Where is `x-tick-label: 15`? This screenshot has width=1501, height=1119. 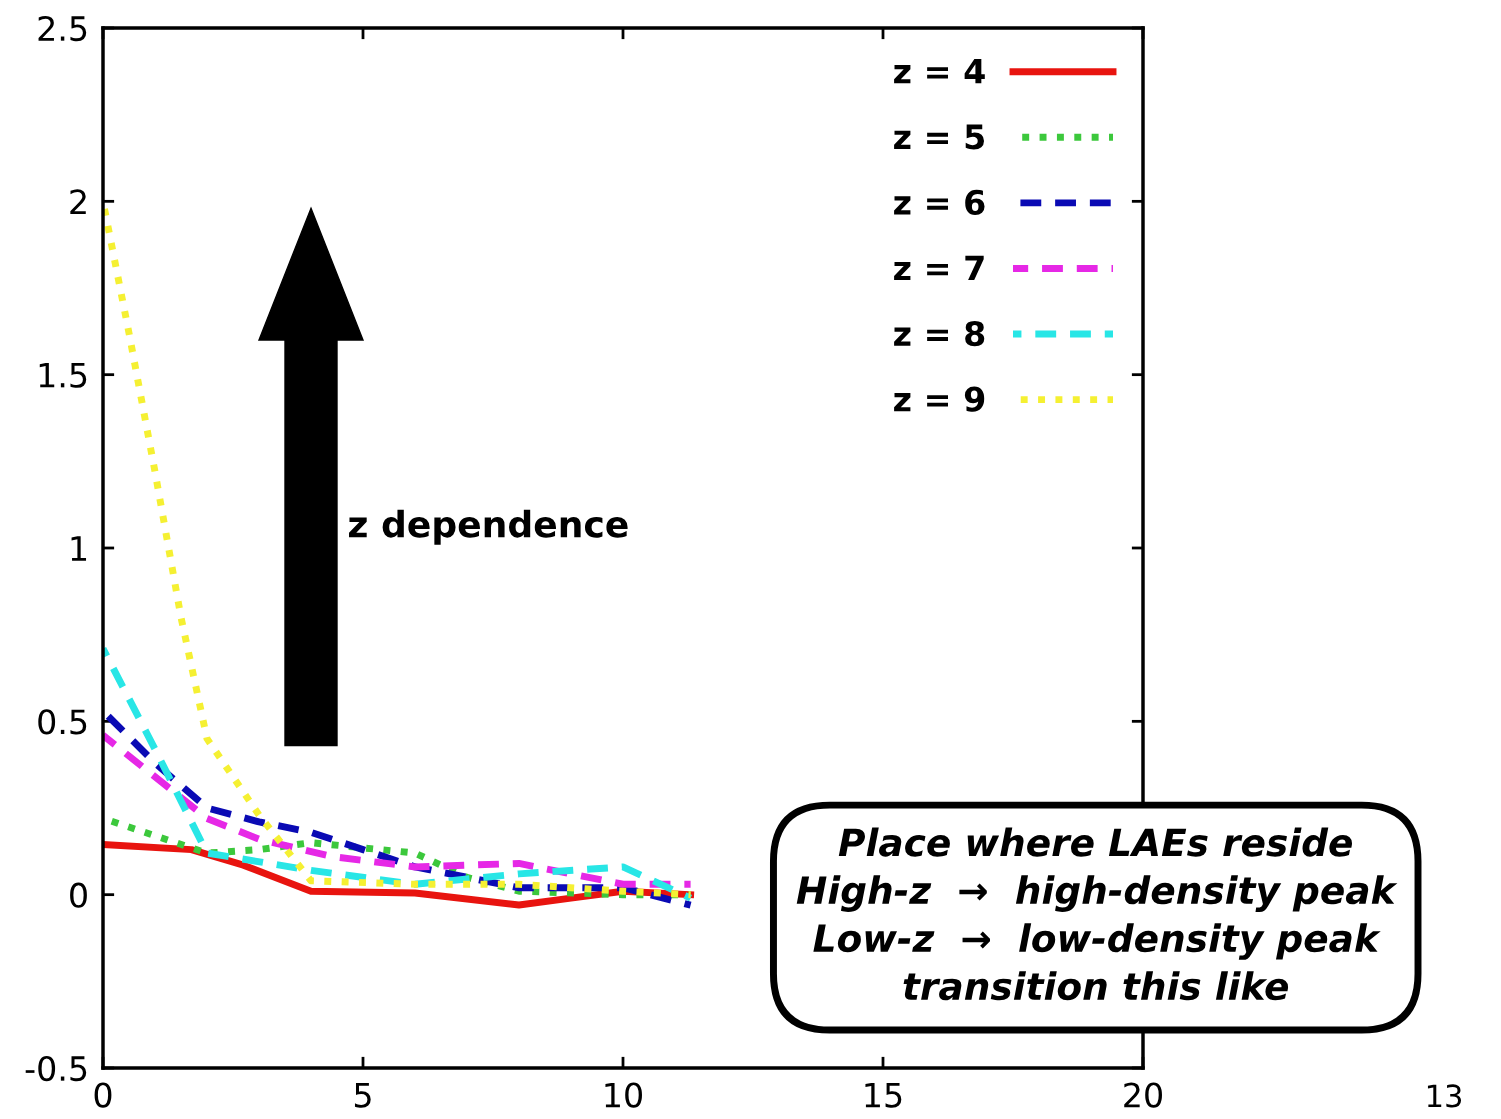
x-tick-label: 15 is located at coordinates (883, 1095).